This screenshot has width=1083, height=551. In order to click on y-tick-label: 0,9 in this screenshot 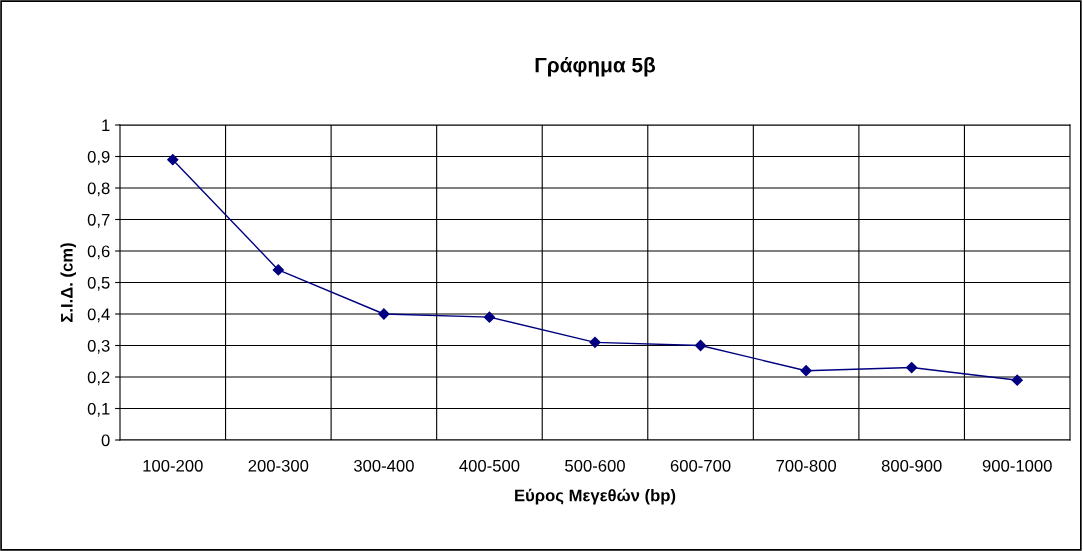, I will do `click(98, 157)`.